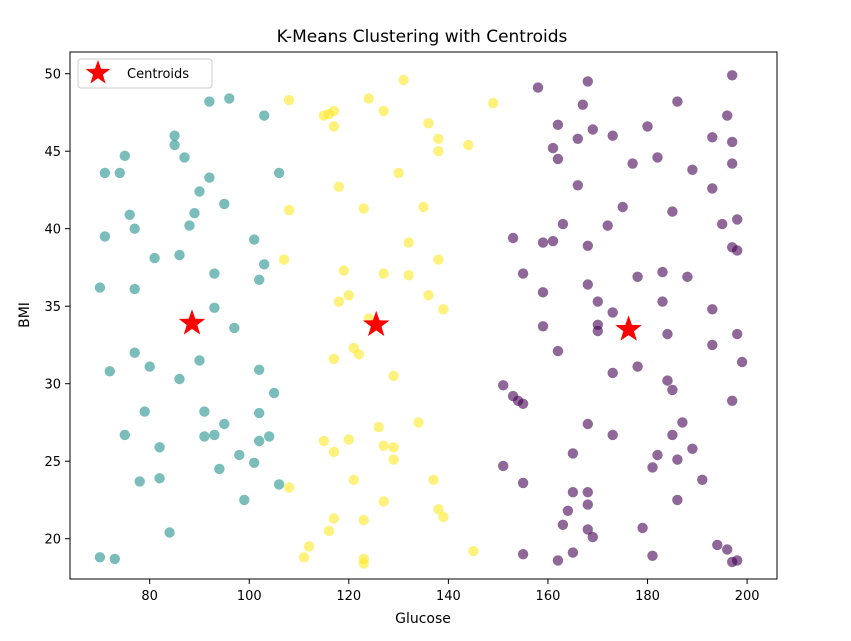 This screenshot has width=851, height=641. Describe the element at coordinates (52, 462) in the screenshot. I see `y-tick-label: 25` at that location.